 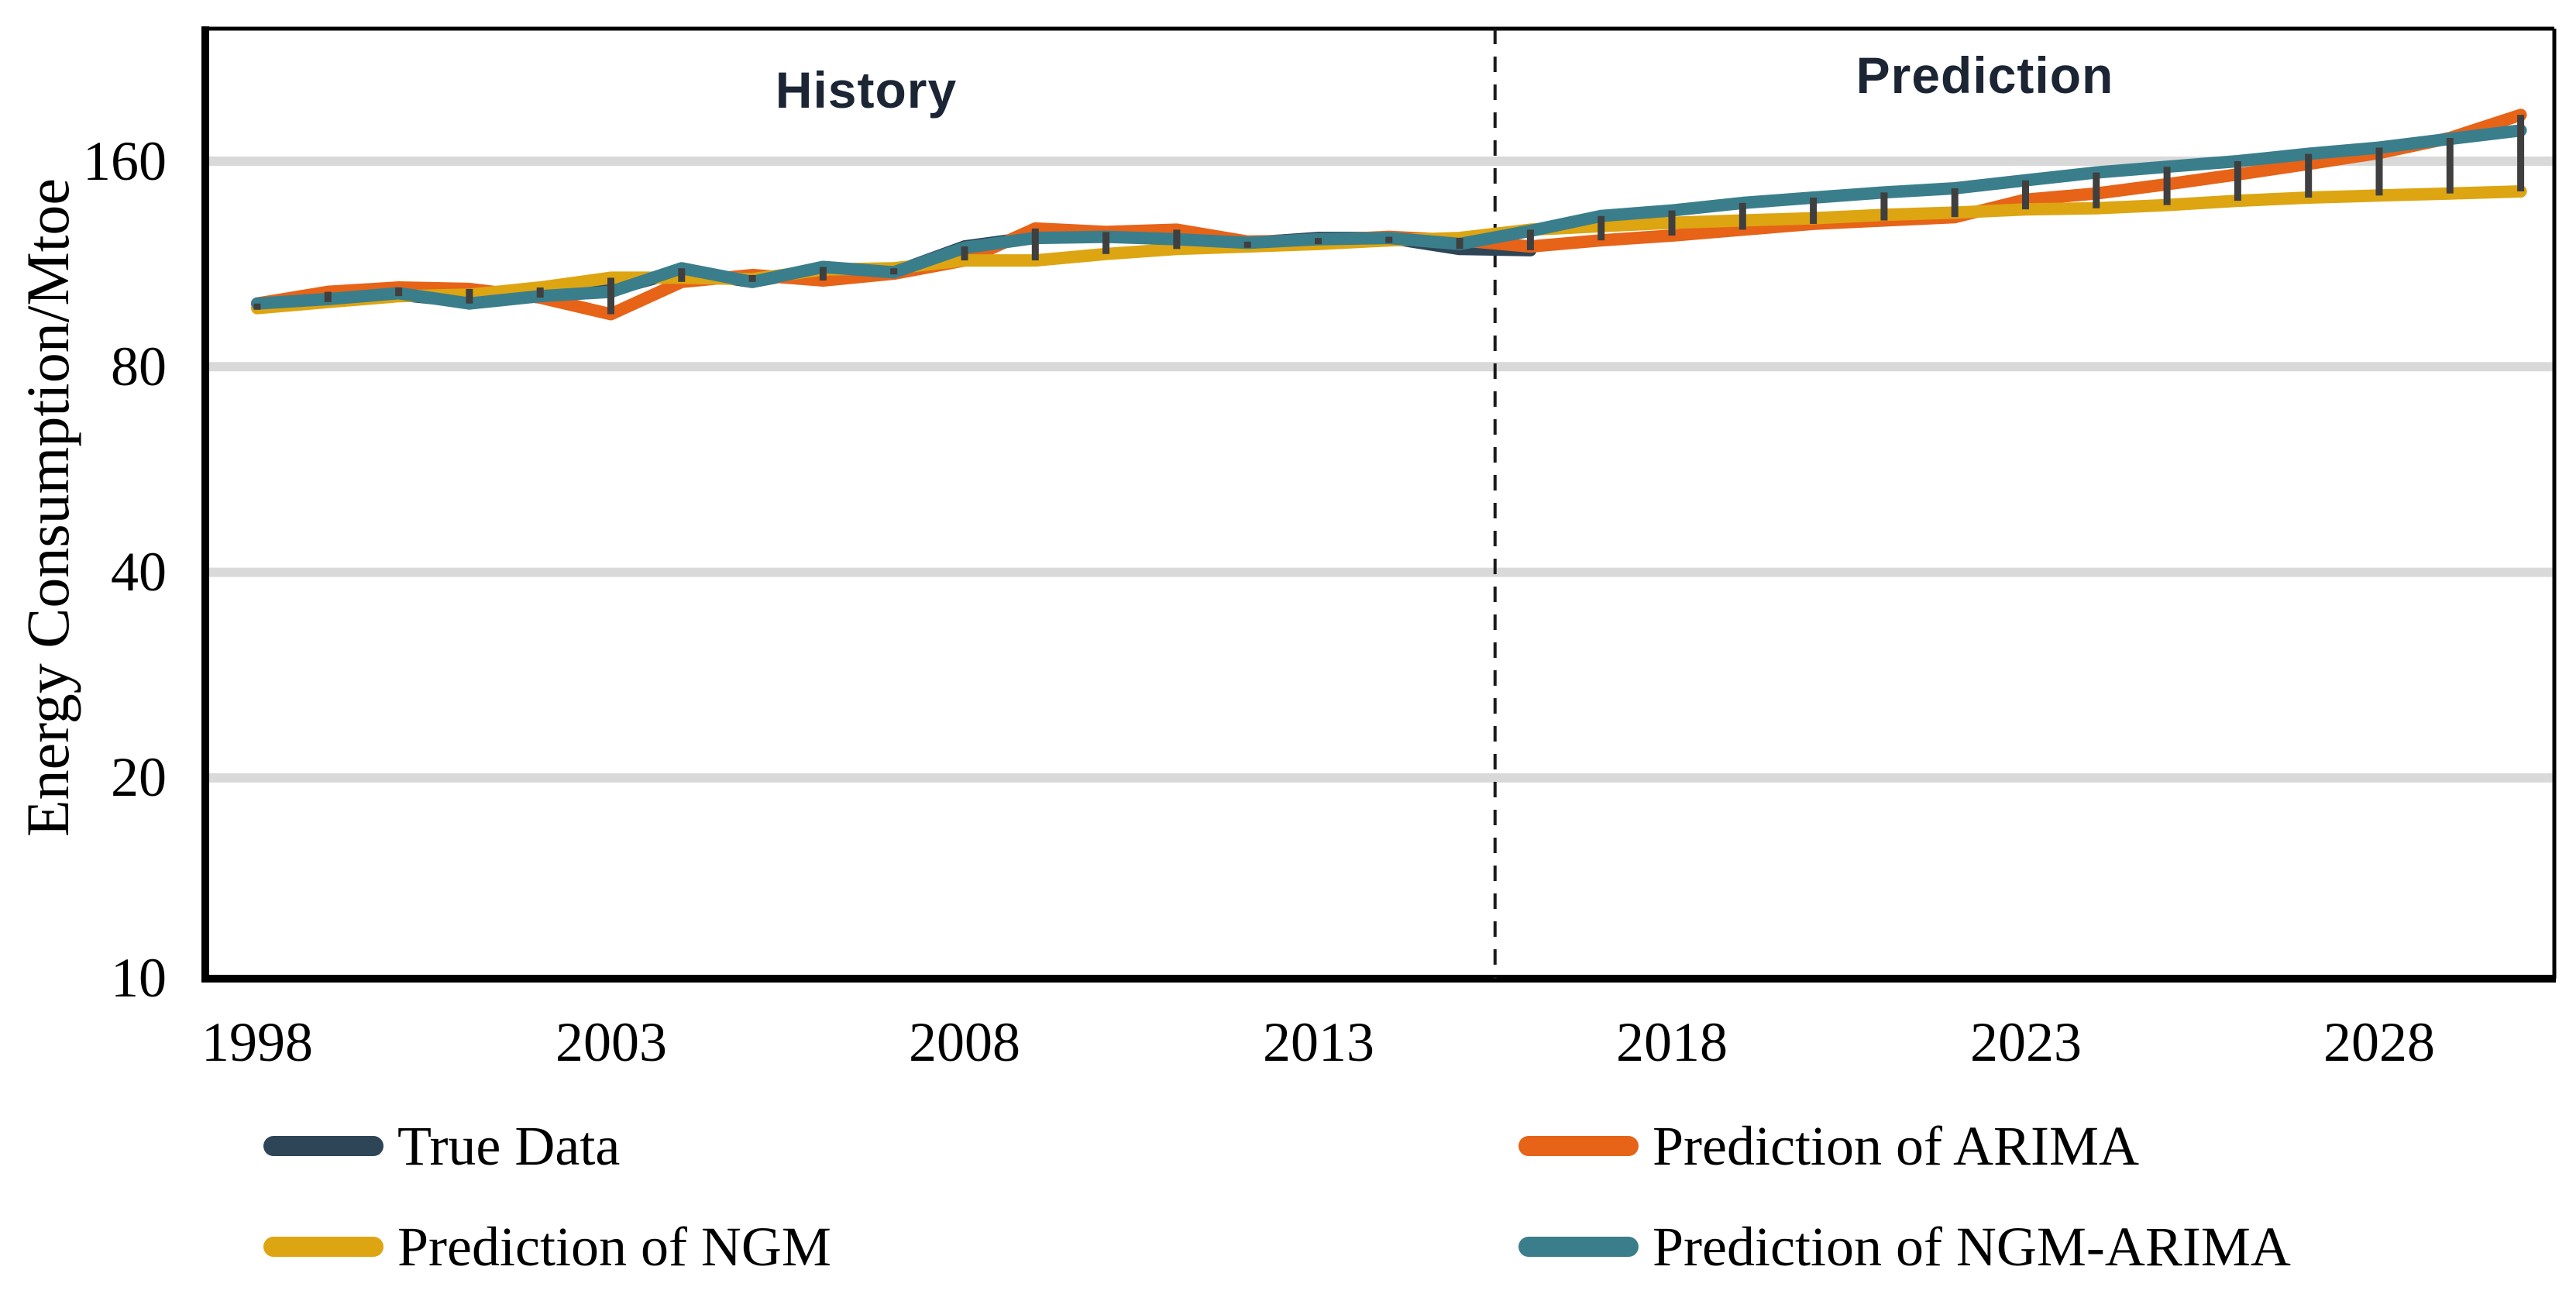 I want to click on range-bar-2006, so click(x=823, y=274).